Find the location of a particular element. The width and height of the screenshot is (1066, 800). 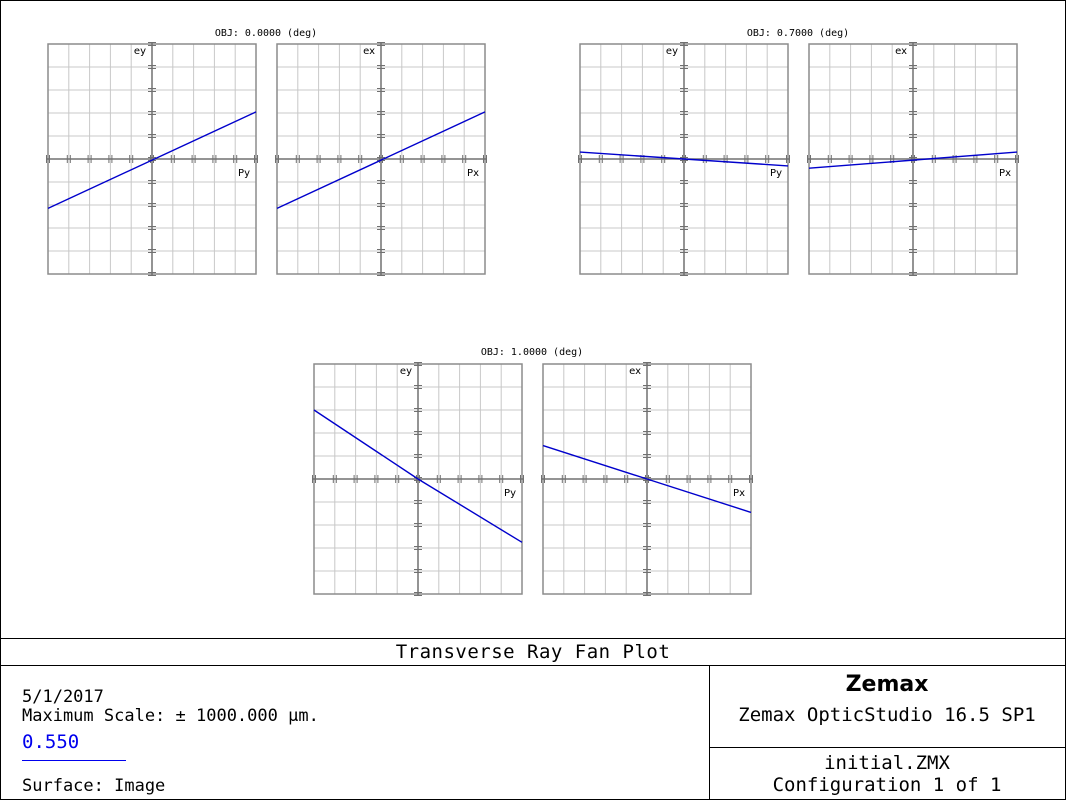

company-name: Zemax is located at coordinates (887, 684).